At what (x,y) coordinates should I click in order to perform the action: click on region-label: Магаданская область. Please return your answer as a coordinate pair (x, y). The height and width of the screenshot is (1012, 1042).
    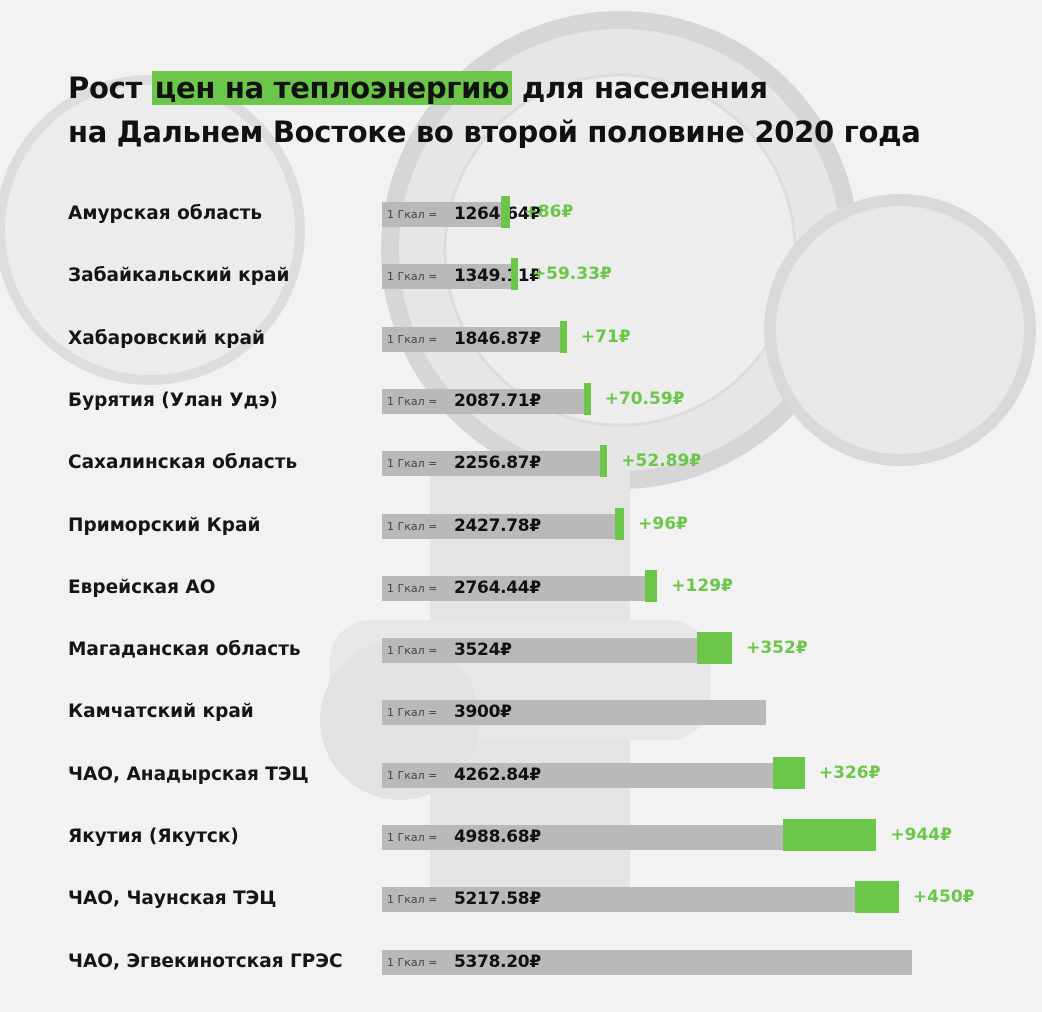
    Looking at the image, I should click on (184, 650).